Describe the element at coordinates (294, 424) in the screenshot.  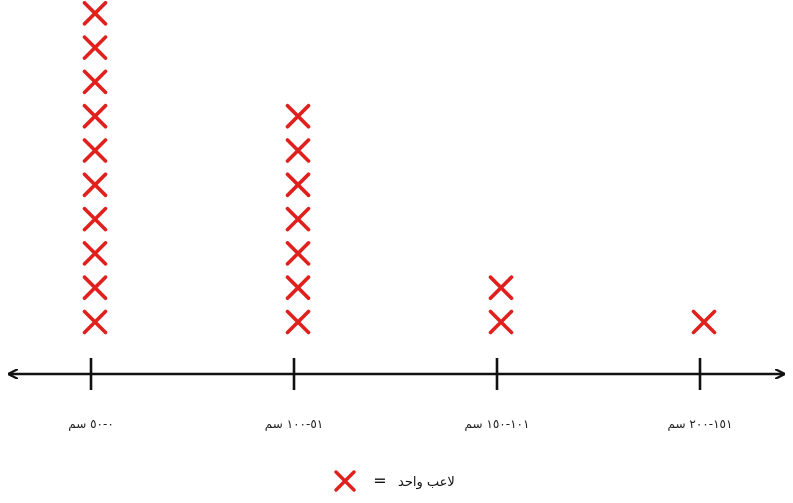
I see `category-label: ٥١-١٠٠ سم` at that location.